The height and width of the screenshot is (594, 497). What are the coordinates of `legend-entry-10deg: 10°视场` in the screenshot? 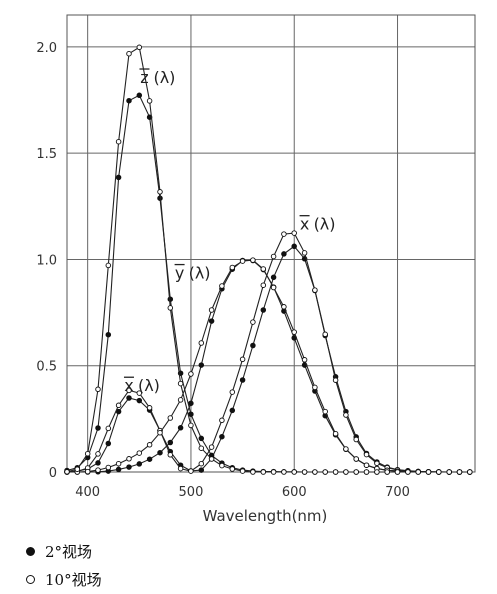 It's located at (64, 579).